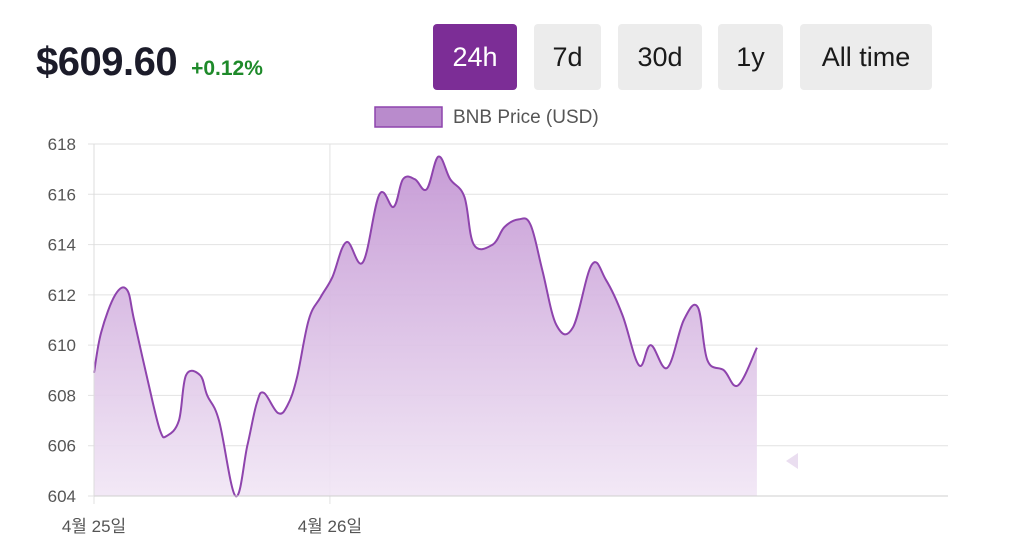 The height and width of the screenshot is (548, 1024). I want to click on y-tick-label: 618, so click(62, 144).